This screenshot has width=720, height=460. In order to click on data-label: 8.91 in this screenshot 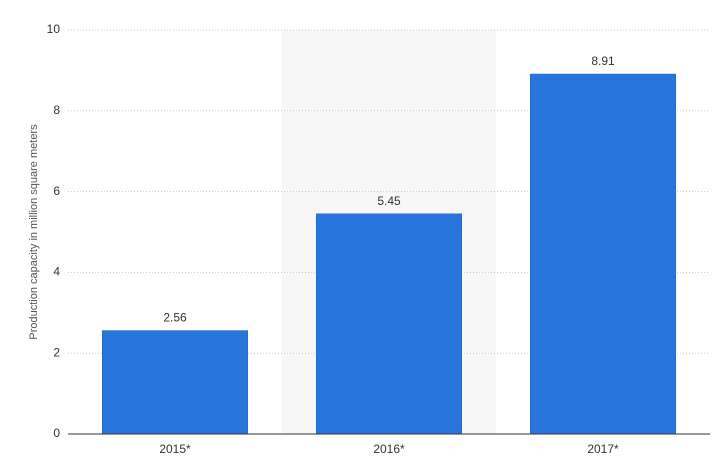, I will do `click(603, 61)`.